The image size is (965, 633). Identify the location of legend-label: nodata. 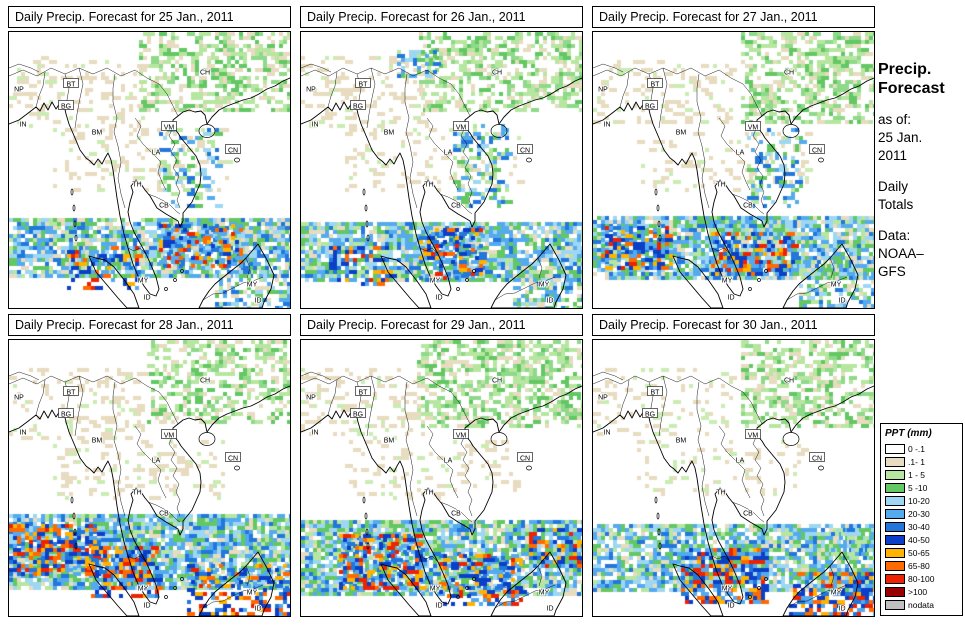
(921, 604).